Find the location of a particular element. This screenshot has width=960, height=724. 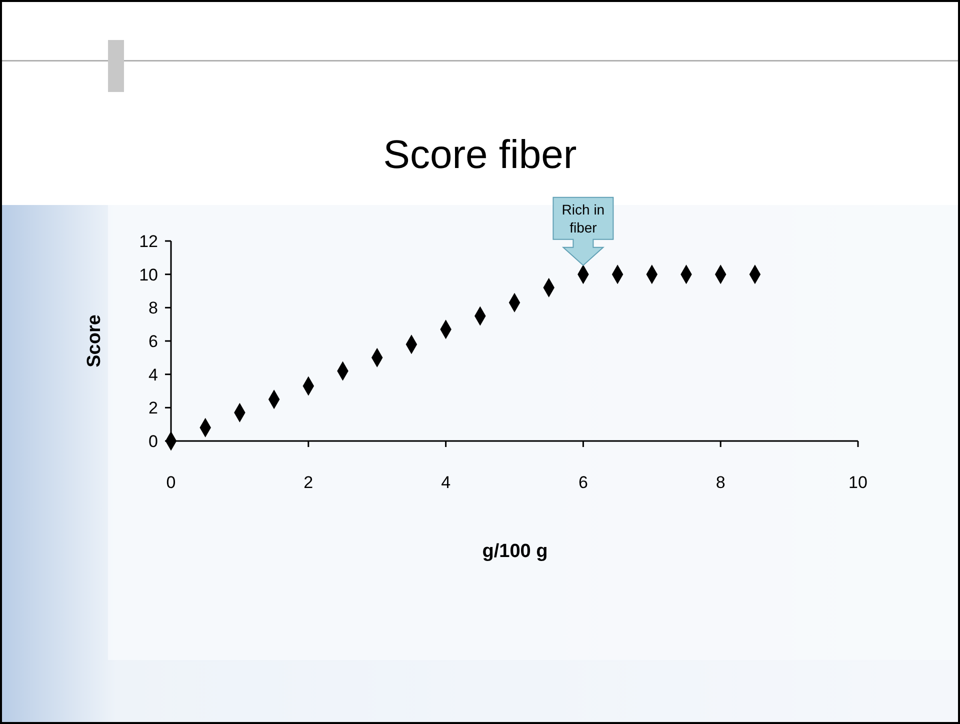

x-tick-label: 2 is located at coordinates (309, 482).